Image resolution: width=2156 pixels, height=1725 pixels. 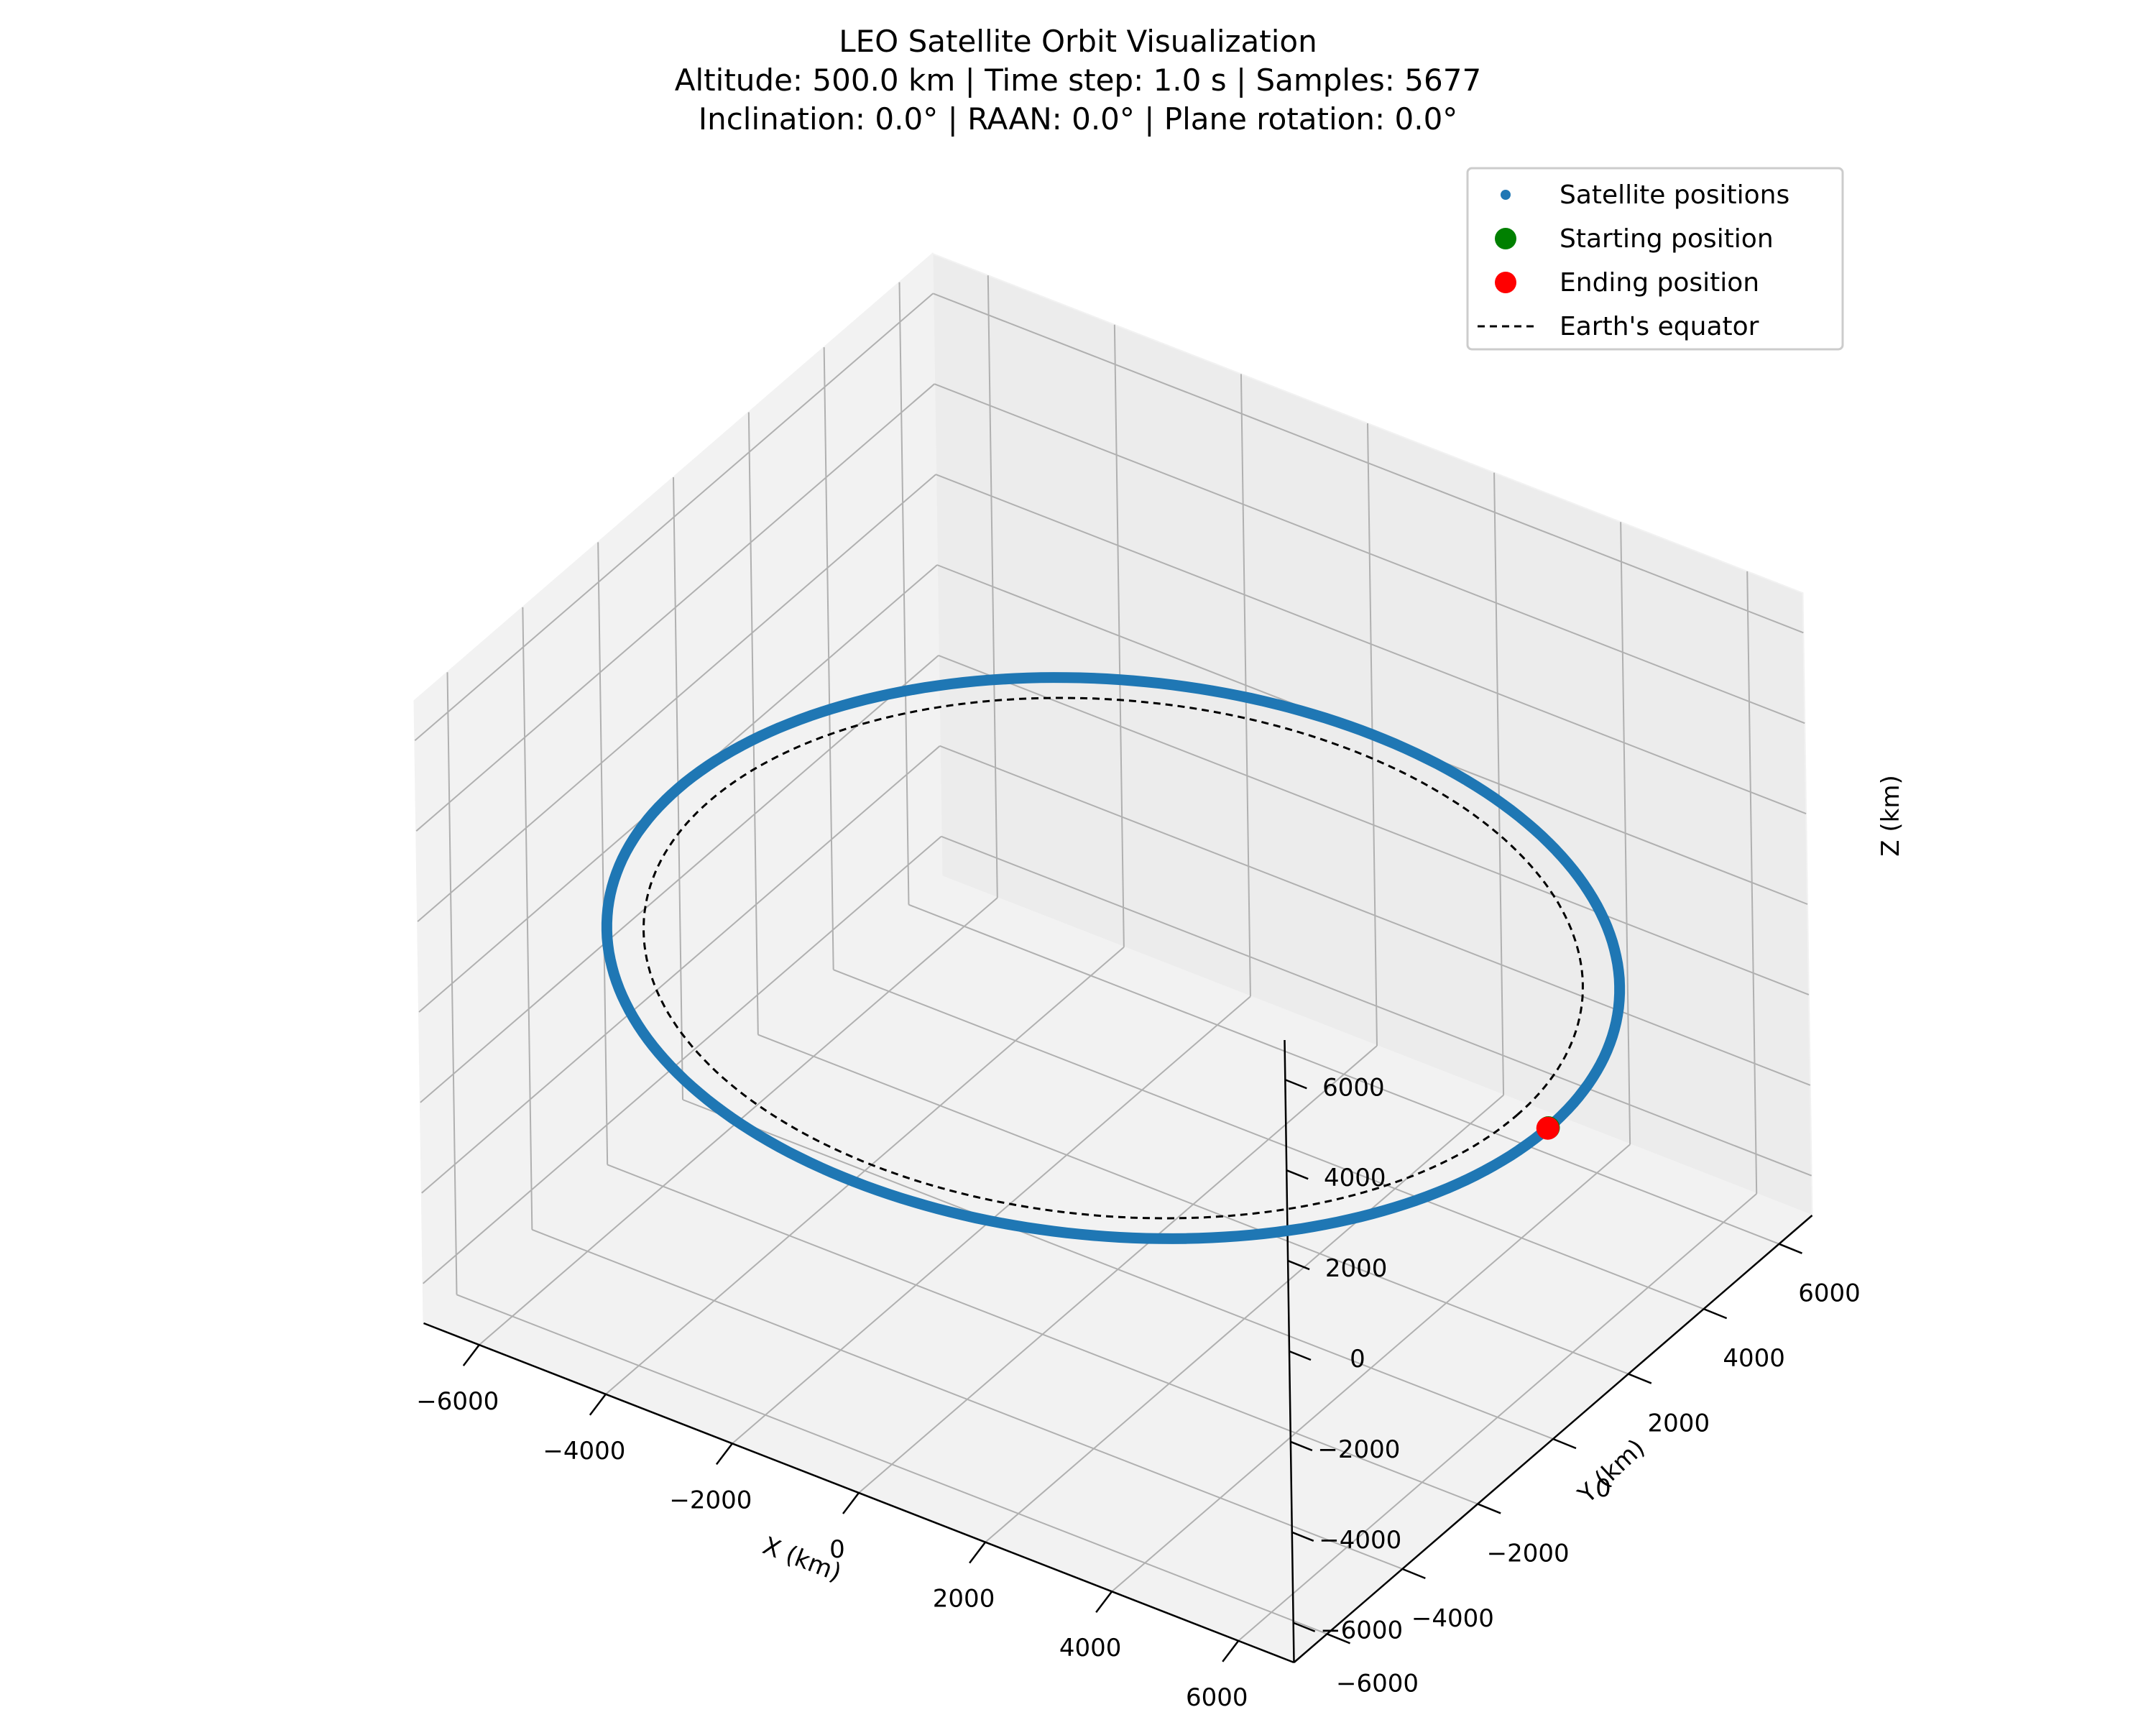 What do you see at coordinates (1679, 1423) in the screenshot?
I see `y-tick-label-4: 2000` at bounding box center [1679, 1423].